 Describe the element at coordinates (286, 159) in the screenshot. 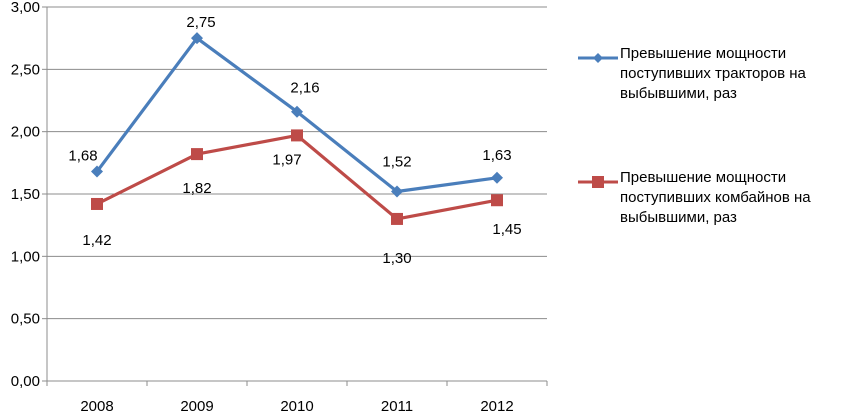

I see `data-label: 1,97` at that location.